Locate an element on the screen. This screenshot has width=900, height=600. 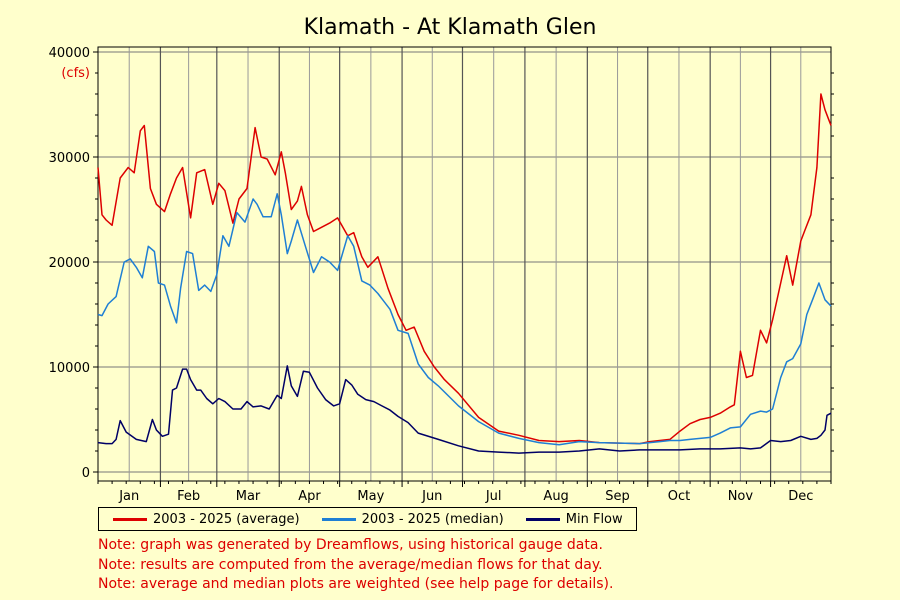
legend-item-median: 2003 - 2025 (median) is located at coordinates (412, 519).